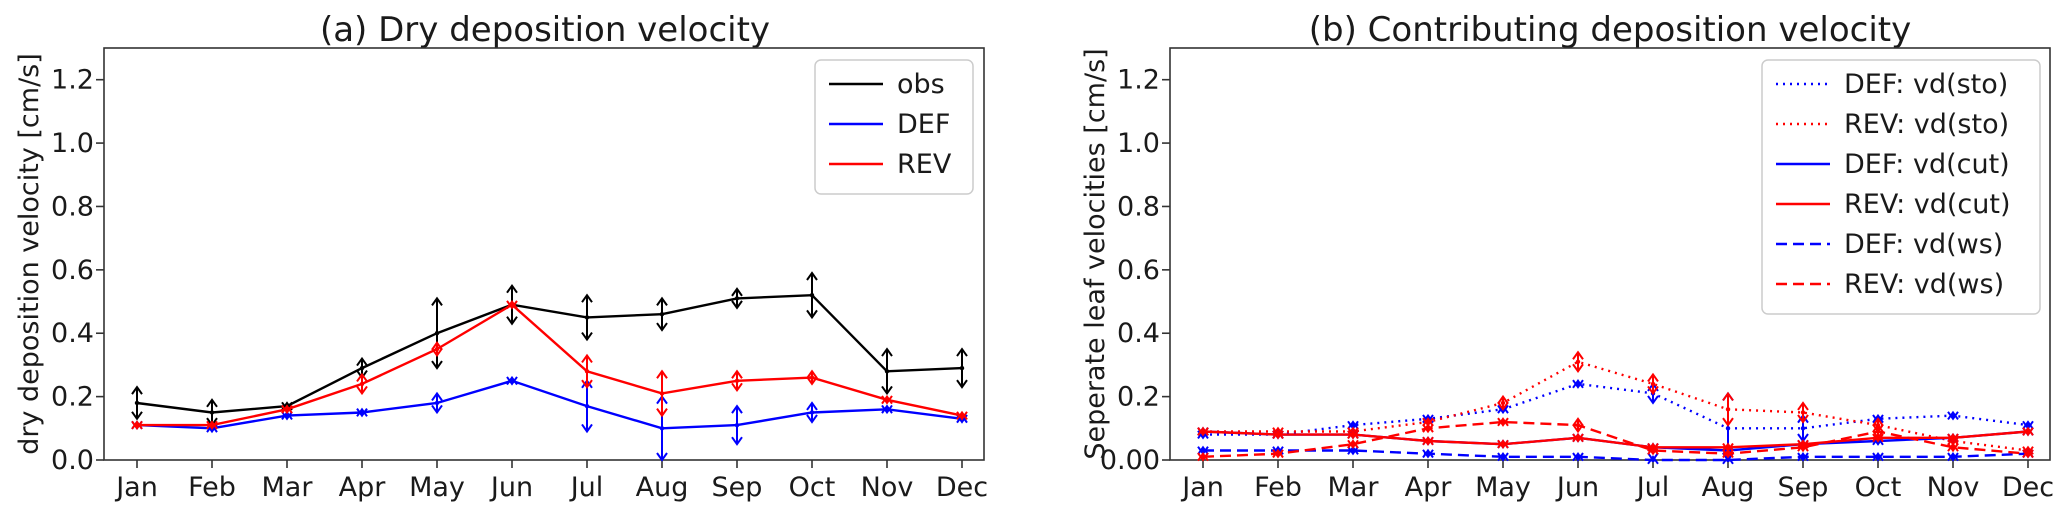  Describe the element at coordinates (549, 418) in the screenshot. I see `series-def` at that location.